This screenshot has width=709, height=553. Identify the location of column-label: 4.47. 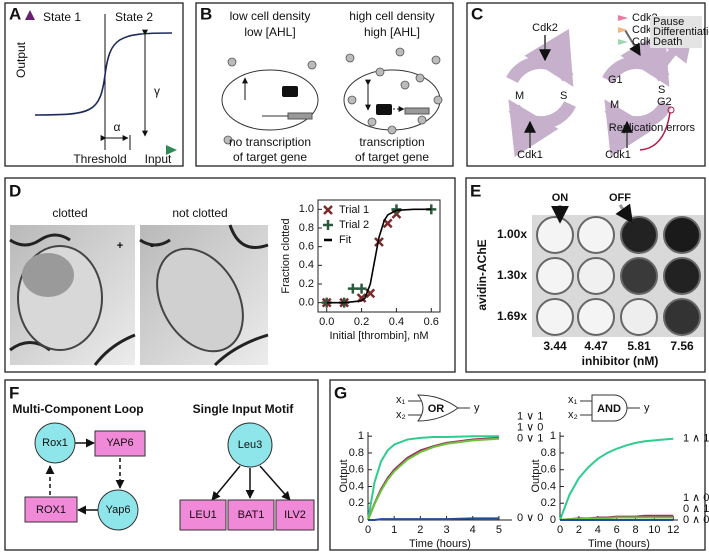
(596, 346).